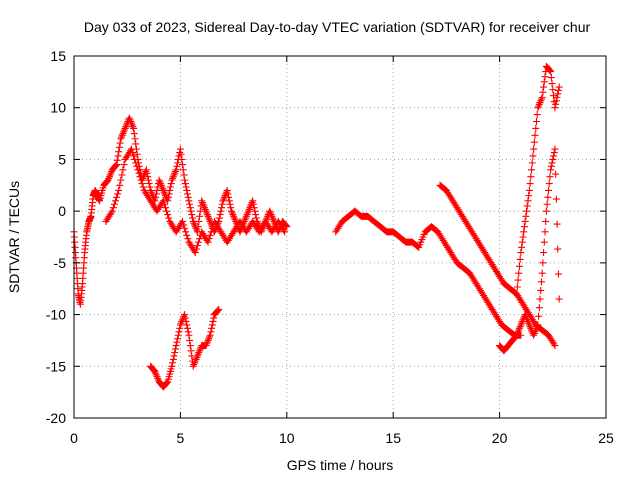 The image size is (640, 480). I want to click on y-tick-label: 5, so click(62, 159).